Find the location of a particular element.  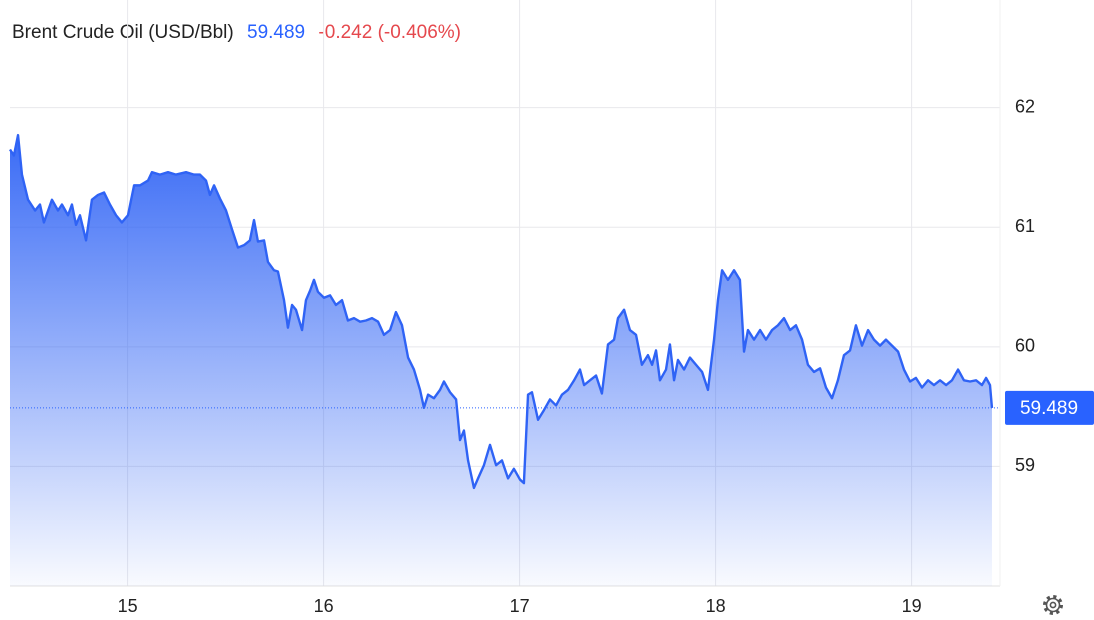

chart-title: Brent Crude Oil (USD/Bbl) is located at coordinates (123, 32).